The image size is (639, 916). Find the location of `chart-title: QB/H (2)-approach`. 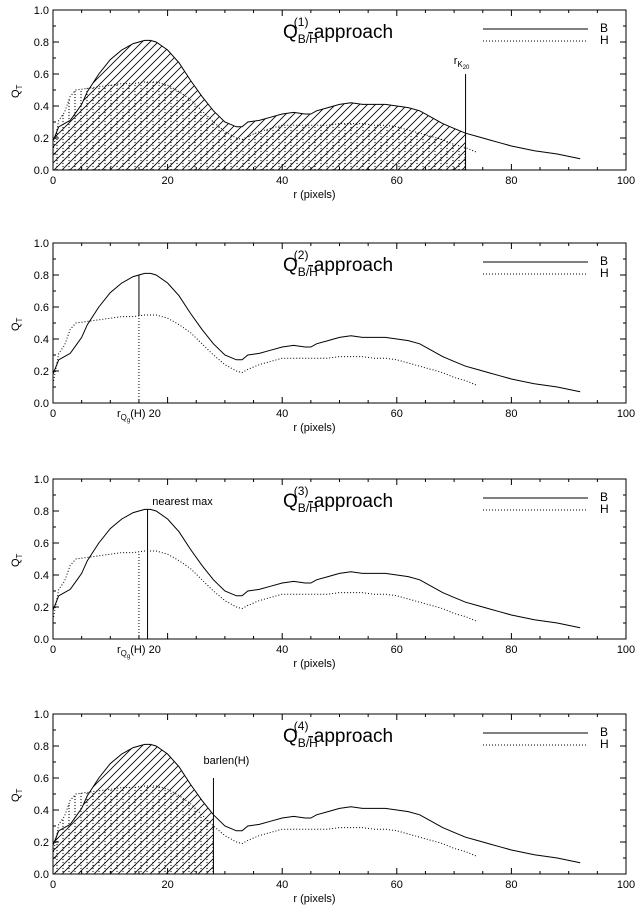

chart-title: QB/H (2)-approach is located at coordinates (338, 263).